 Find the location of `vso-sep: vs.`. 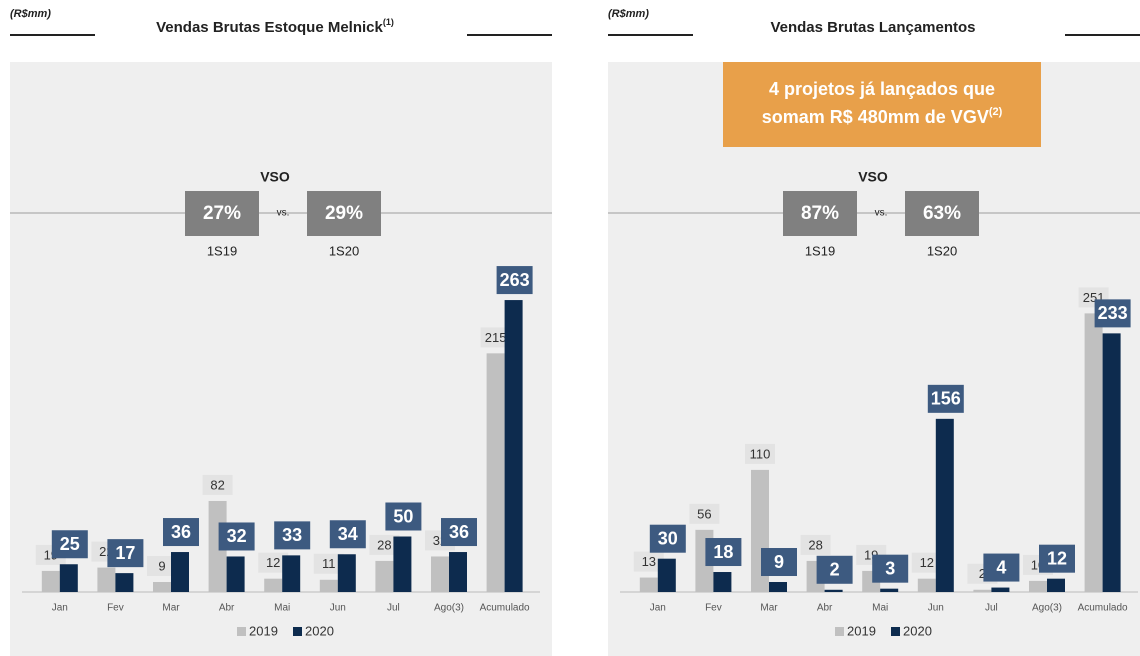

vso-sep: vs. is located at coordinates (283, 213).